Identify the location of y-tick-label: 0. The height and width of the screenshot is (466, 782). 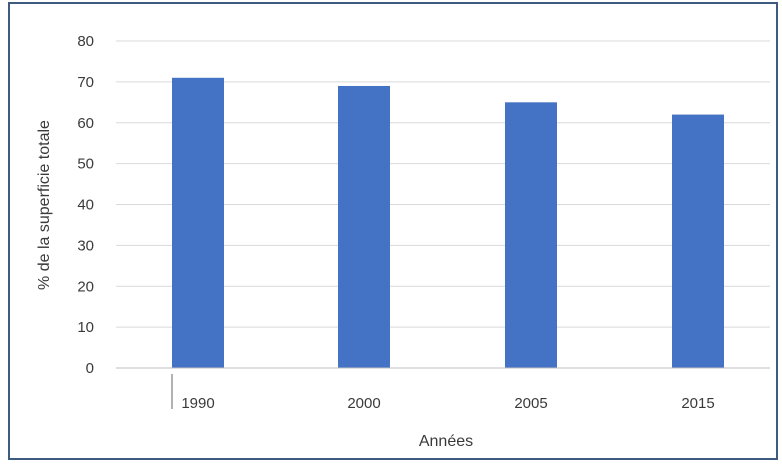
(90, 368).